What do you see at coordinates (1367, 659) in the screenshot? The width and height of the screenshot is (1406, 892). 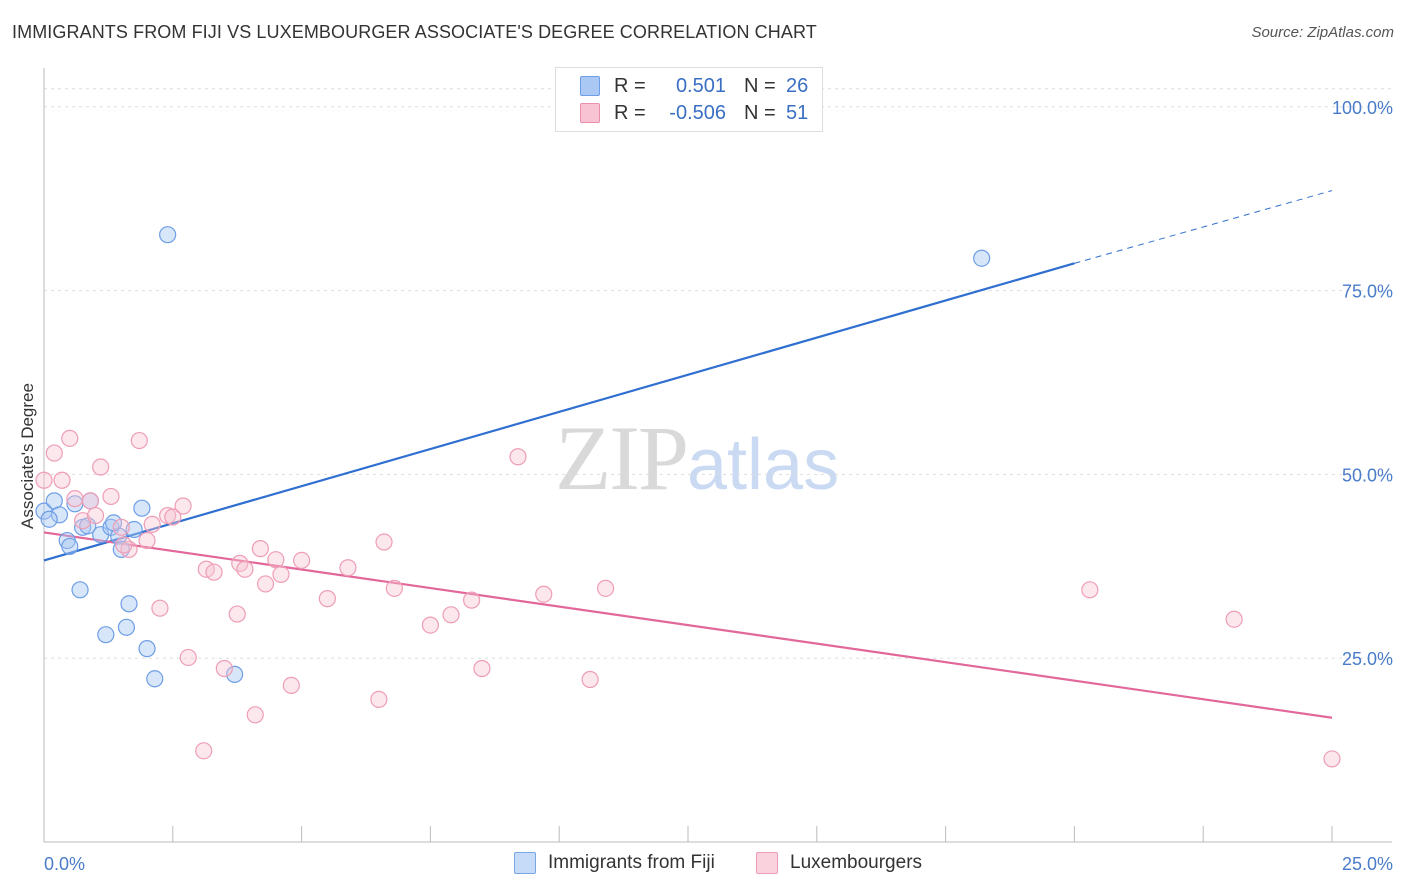 I see `y-tick-label: 25.0%` at bounding box center [1367, 659].